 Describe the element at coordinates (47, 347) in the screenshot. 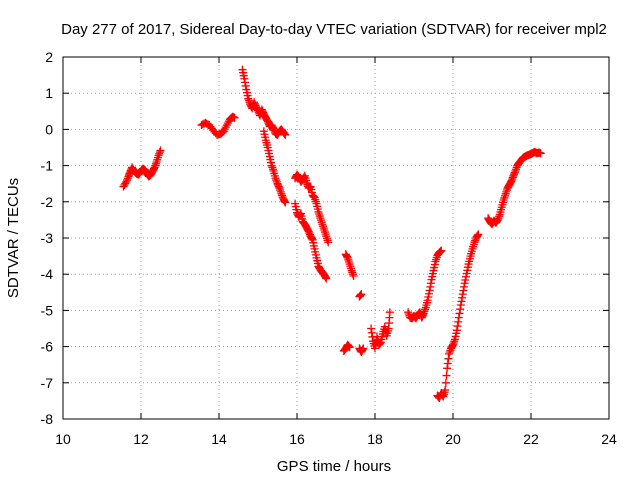

I see `y-tick-label: -6` at that location.